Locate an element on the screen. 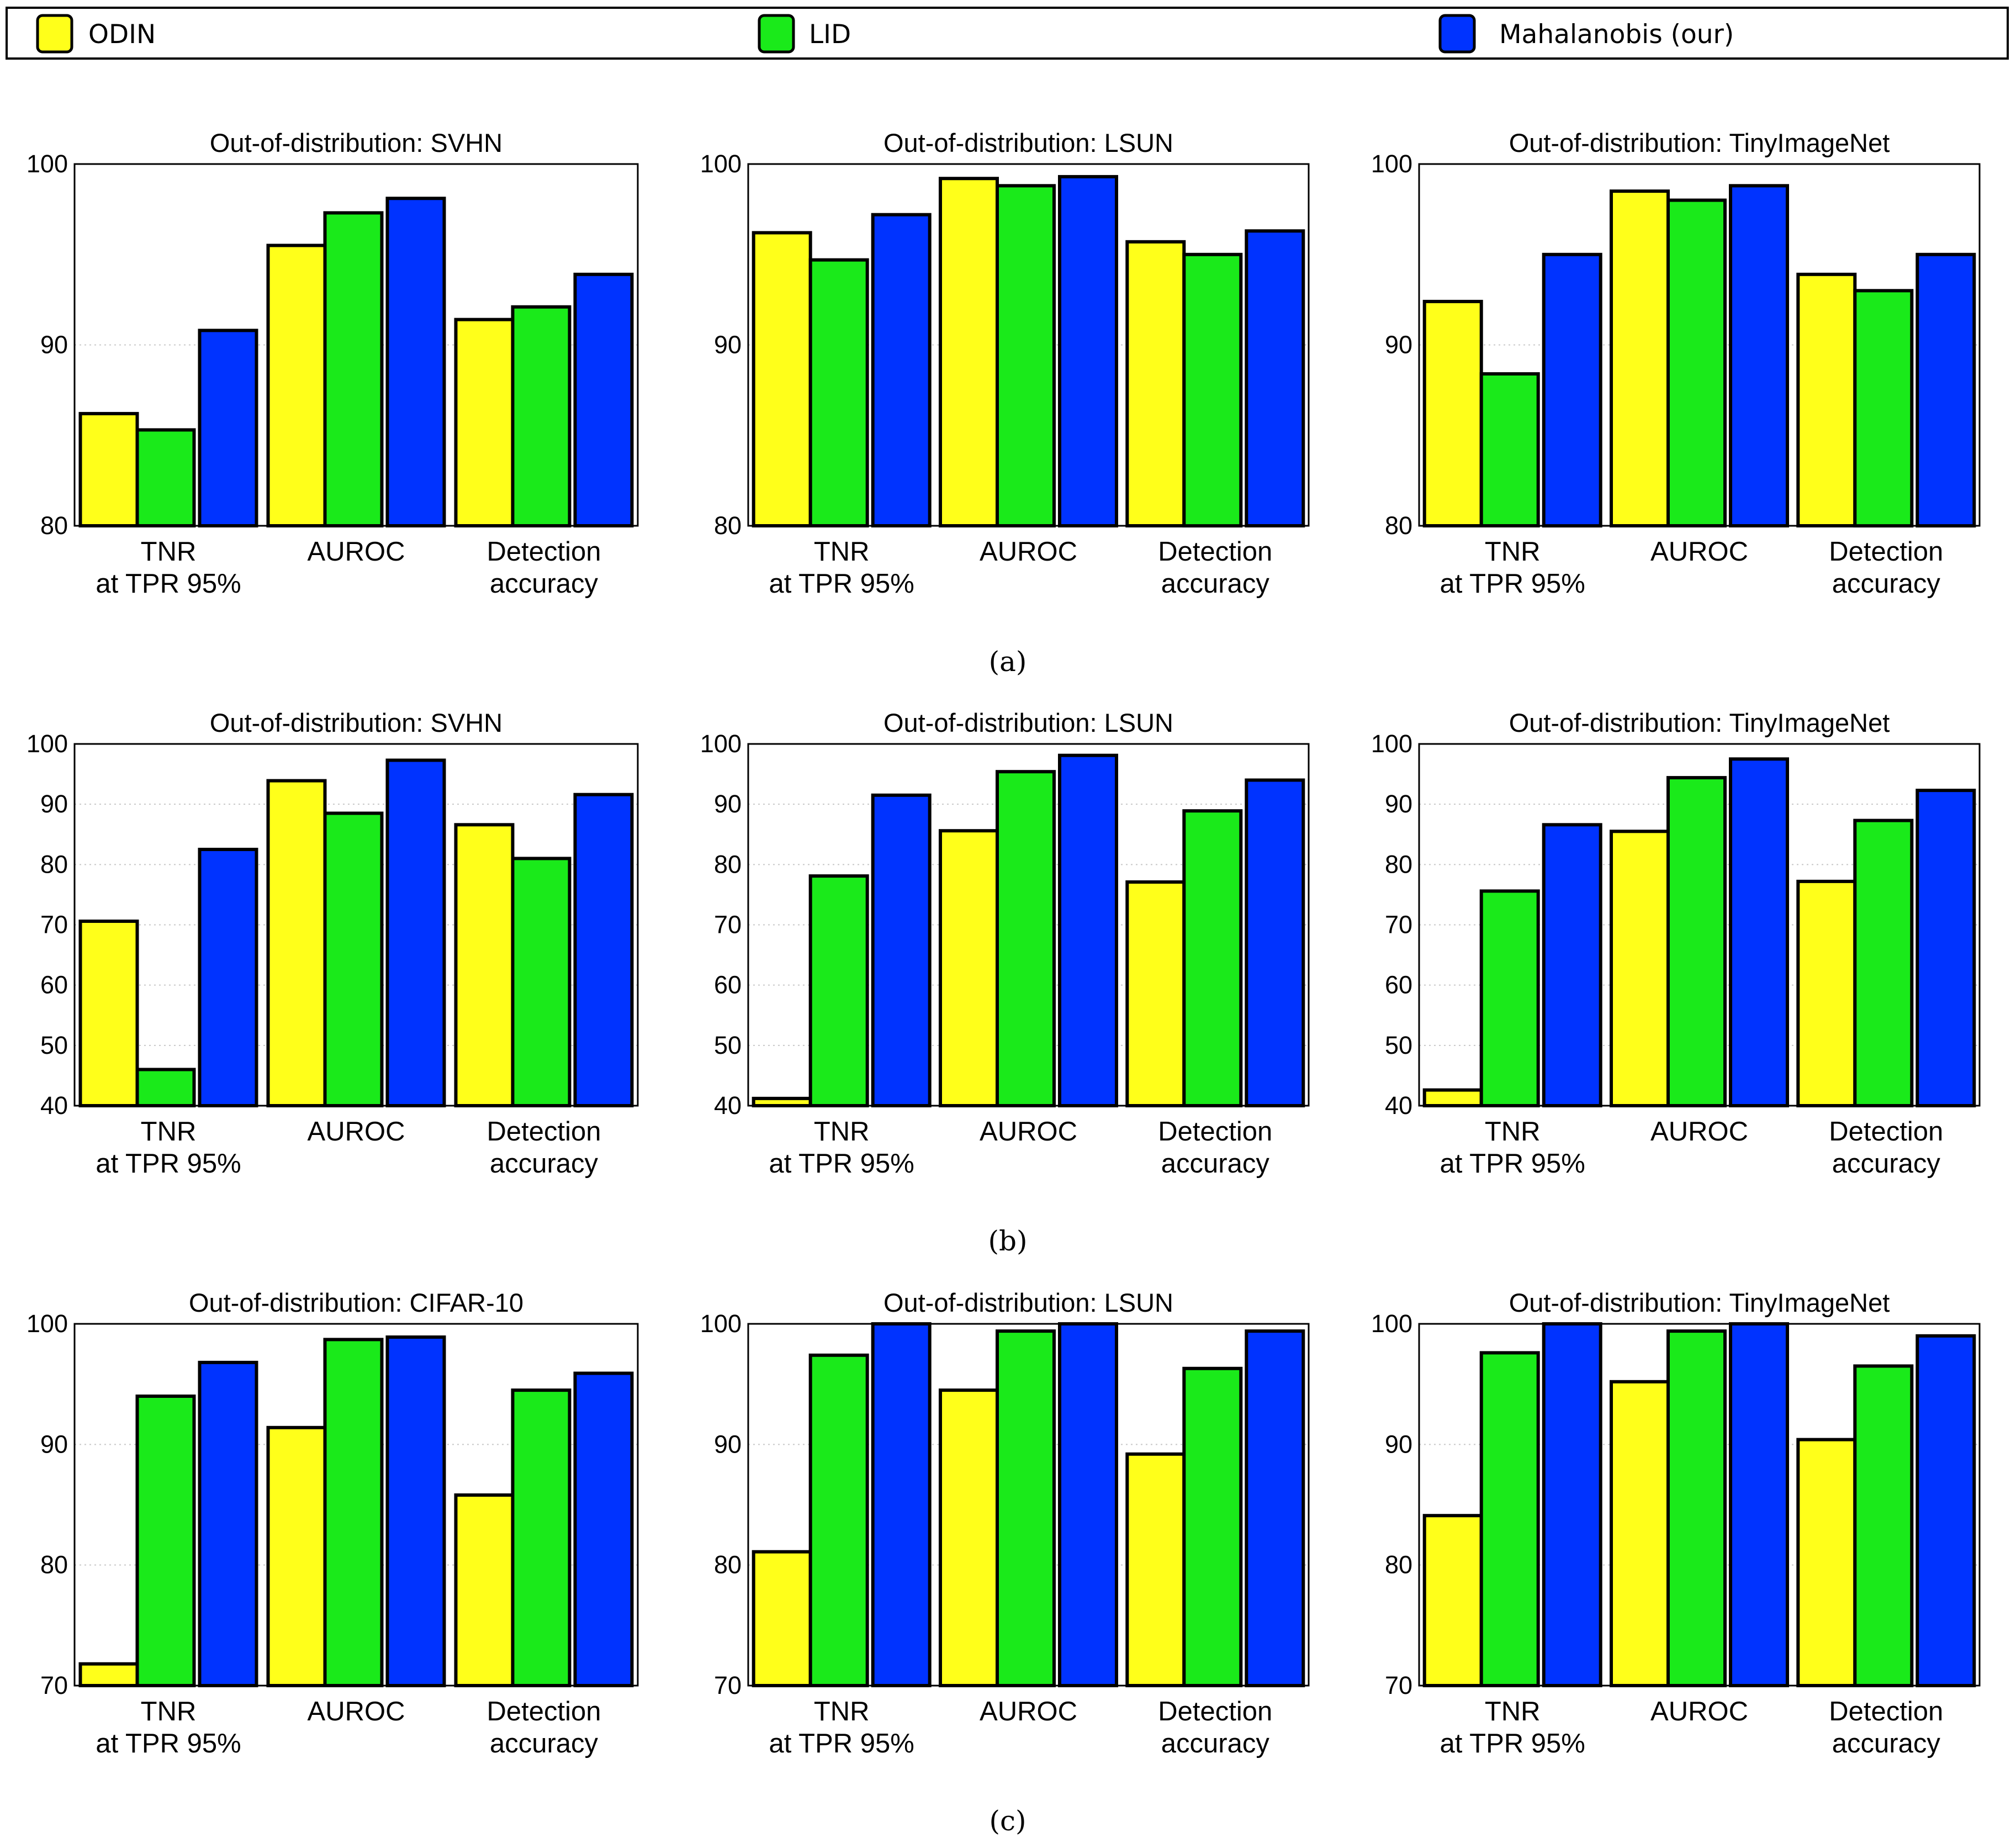 This screenshot has width=2016, height=1843. legend-item-odin: ODIN is located at coordinates (96, 34).